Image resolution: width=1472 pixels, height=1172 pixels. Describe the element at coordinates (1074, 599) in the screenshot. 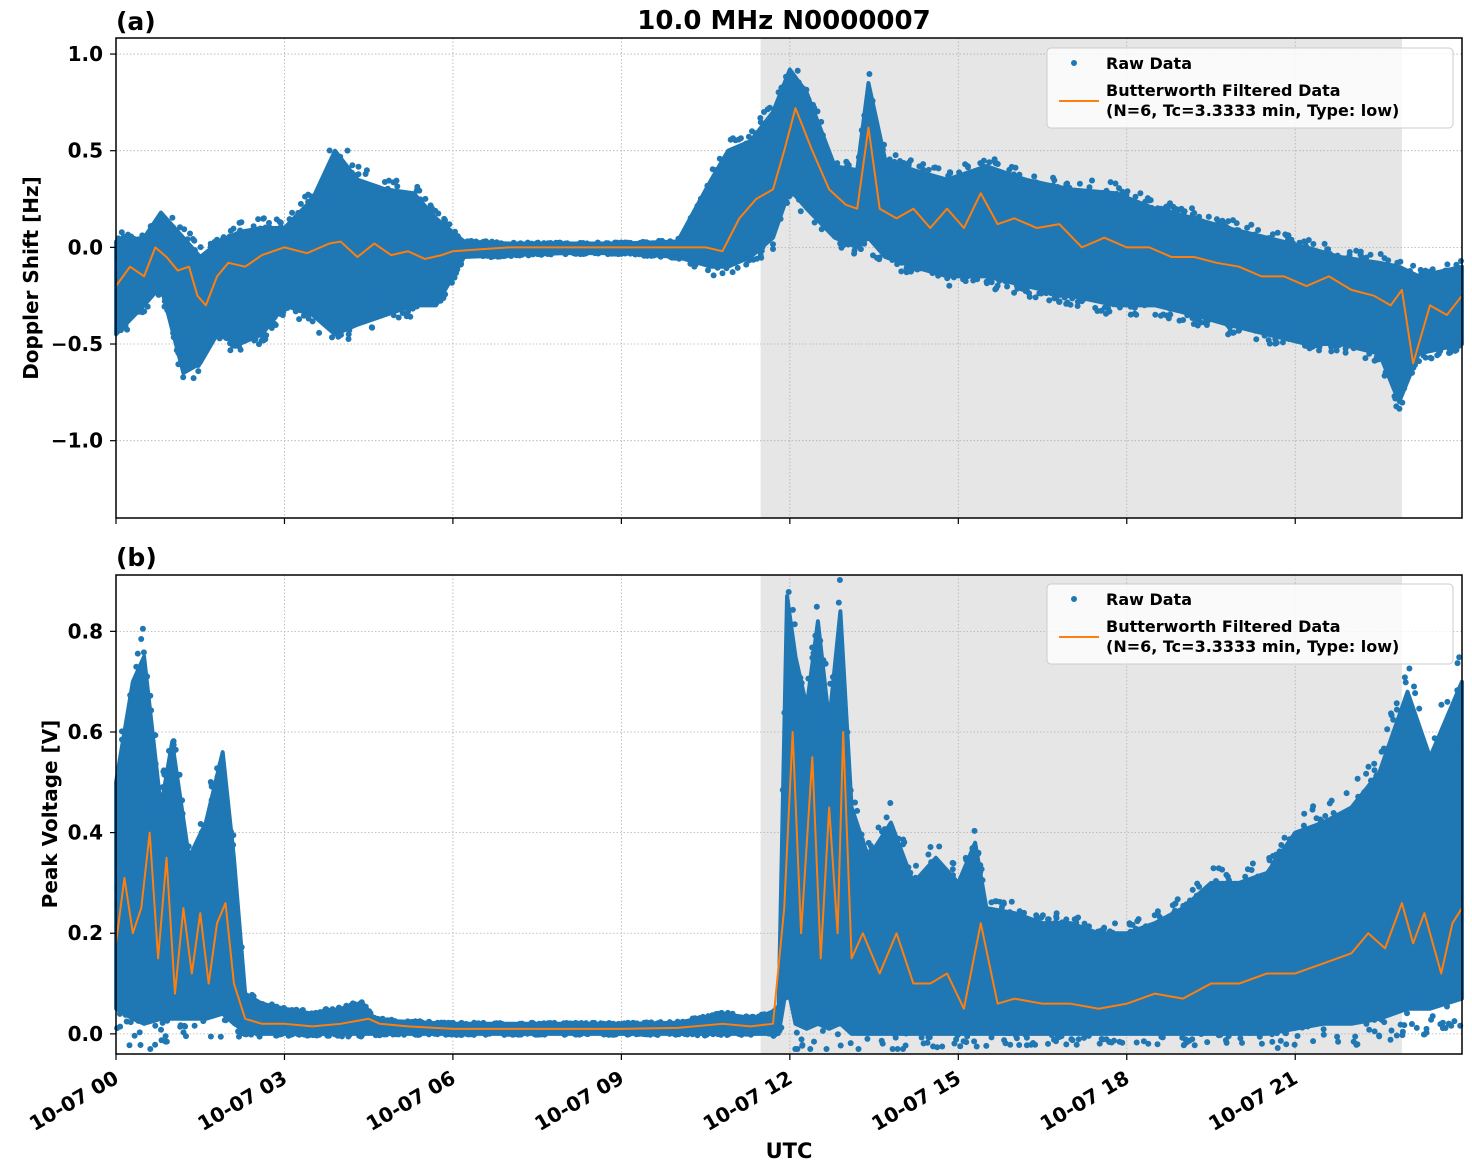

I see `legend-raw-marker-icon` at that location.